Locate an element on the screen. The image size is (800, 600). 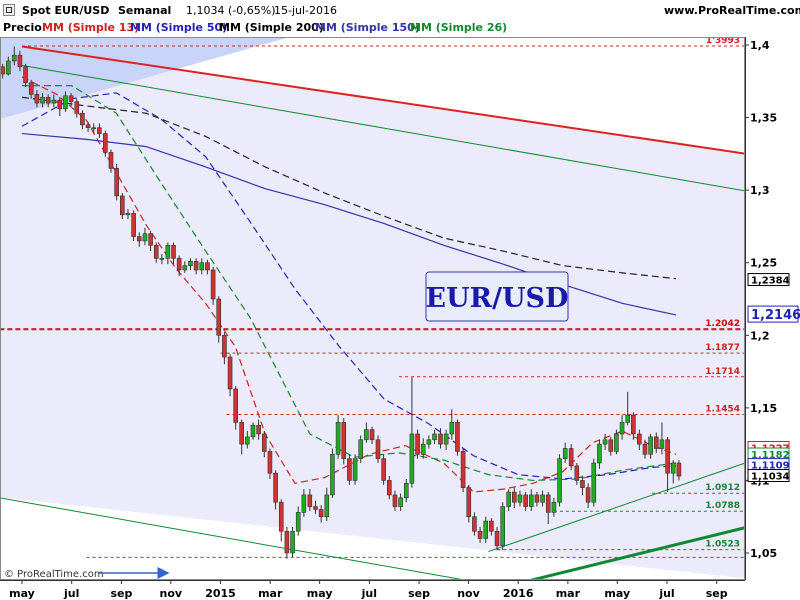
price-badge: 1,1034 is located at coordinates (768, 475).